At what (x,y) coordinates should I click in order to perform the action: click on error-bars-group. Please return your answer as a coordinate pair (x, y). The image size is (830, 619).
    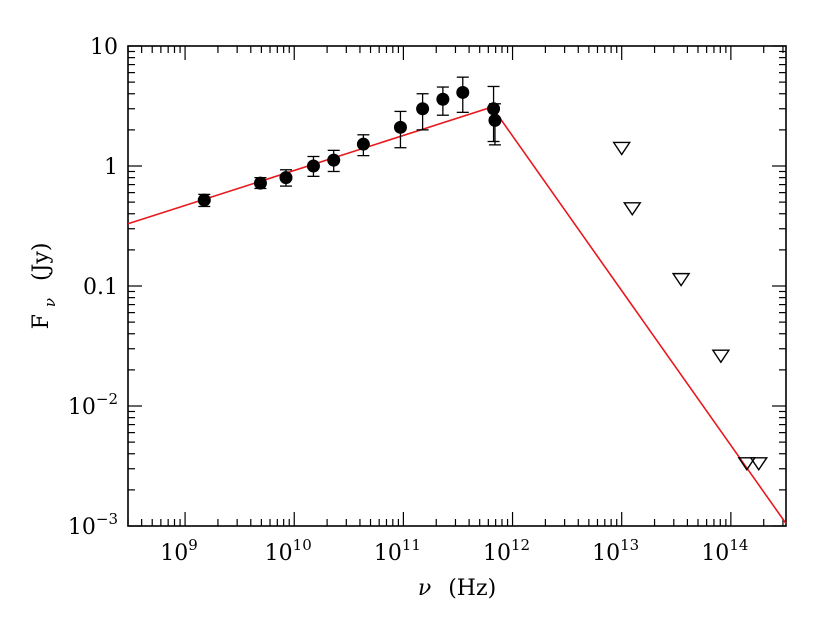
    Looking at the image, I should click on (349, 142).